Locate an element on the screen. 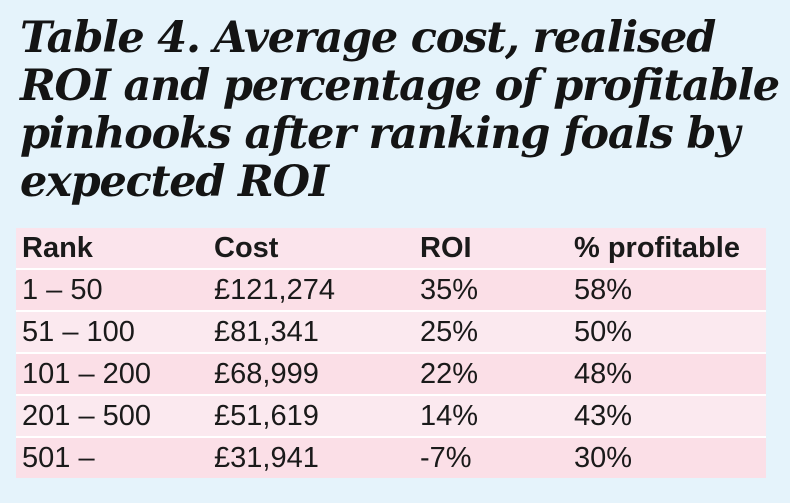 The width and height of the screenshot is (790, 503). rank-cell: 1 – 50 is located at coordinates (62, 289).